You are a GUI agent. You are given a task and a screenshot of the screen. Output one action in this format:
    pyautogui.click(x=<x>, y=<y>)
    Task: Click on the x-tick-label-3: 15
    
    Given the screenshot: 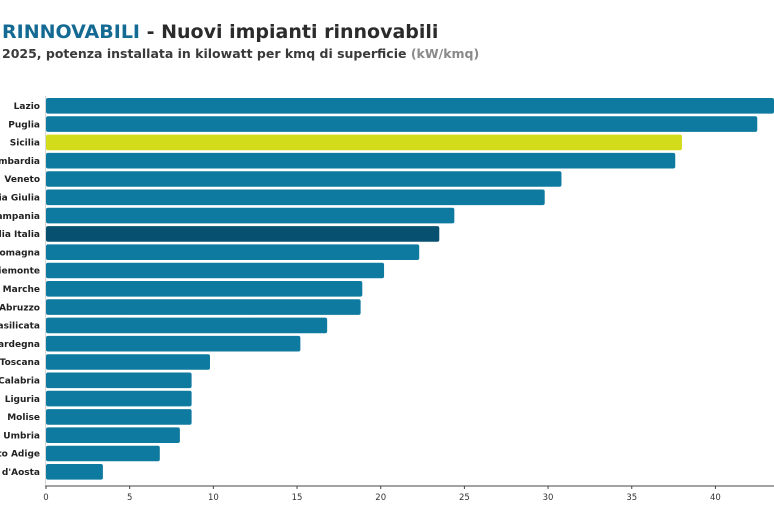 What is the action you would take?
    pyautogui.click(x=297, y=498)
    